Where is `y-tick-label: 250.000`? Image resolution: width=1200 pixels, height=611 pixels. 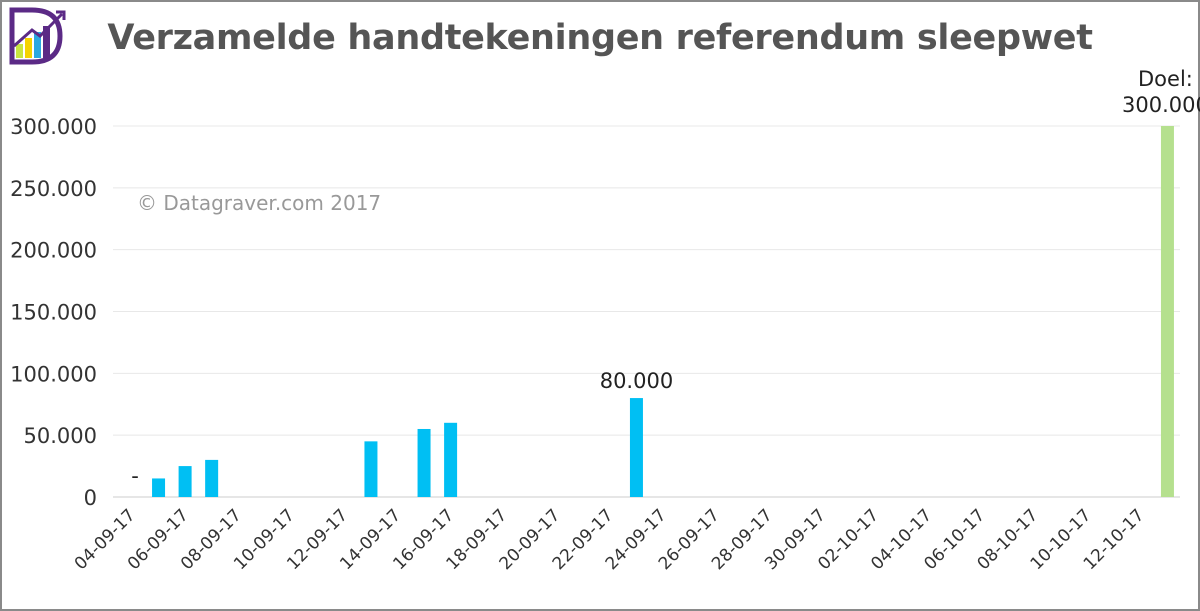
y-tick-label: 250.000 is located at coordinates (53, 189).